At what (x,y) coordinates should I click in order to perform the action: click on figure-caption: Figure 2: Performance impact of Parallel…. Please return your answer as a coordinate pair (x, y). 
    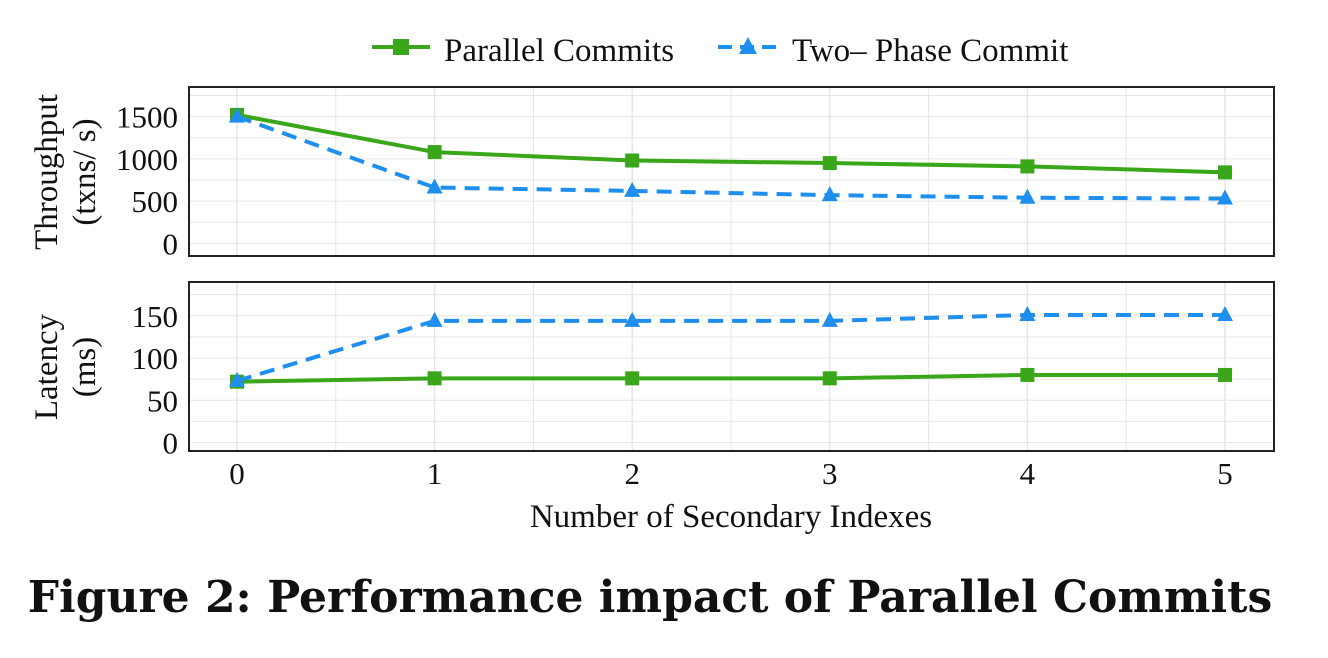
    Looking at the image, I should click on (650, 597).